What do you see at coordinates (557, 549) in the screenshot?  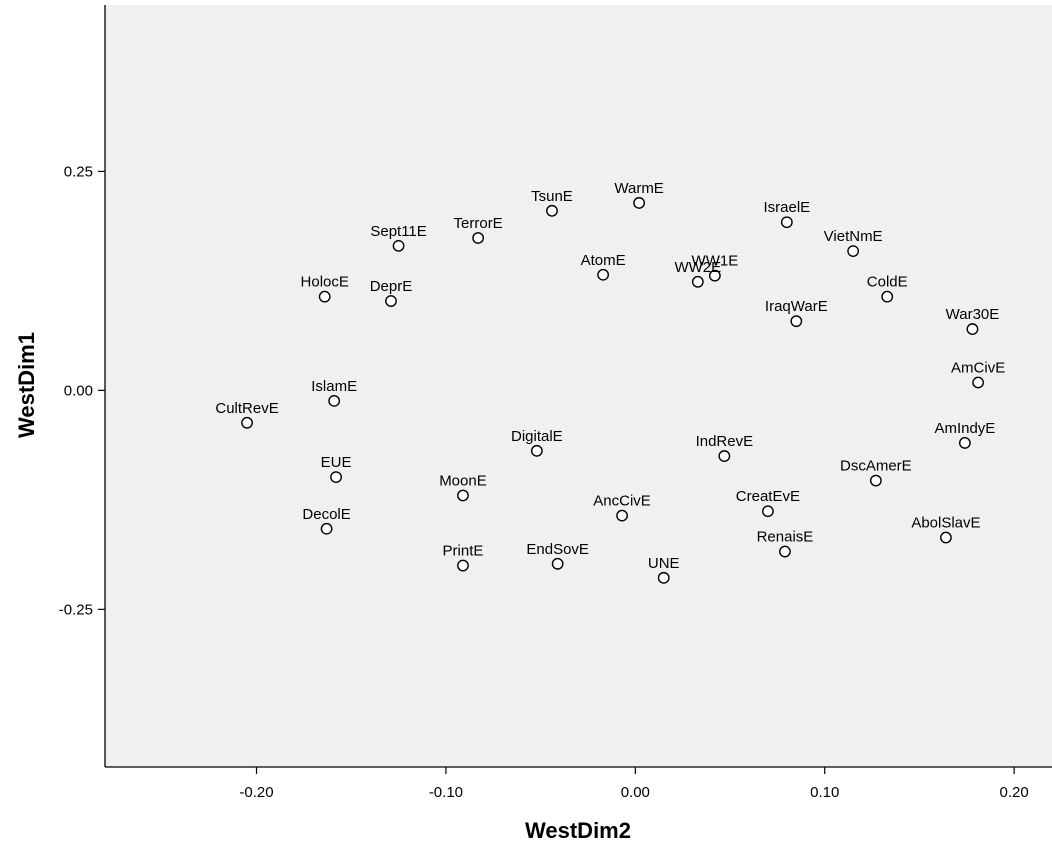 I see `point-label: EndSovE` at bounding box center [557, 549].